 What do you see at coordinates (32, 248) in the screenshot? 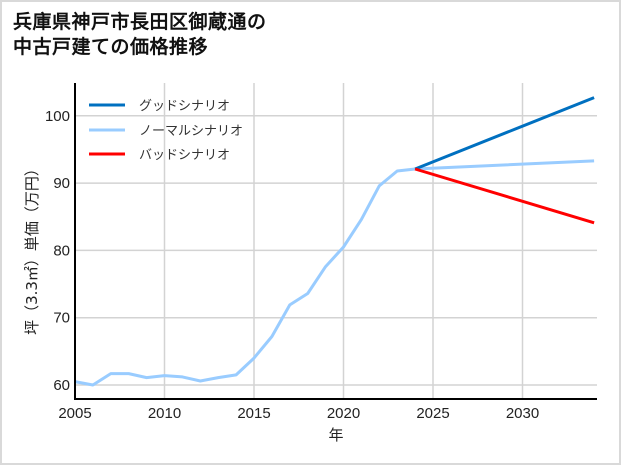
I see `y-axis-label: 坪（3.3㎡）単価（万円）` at bounding box center [32, 248].